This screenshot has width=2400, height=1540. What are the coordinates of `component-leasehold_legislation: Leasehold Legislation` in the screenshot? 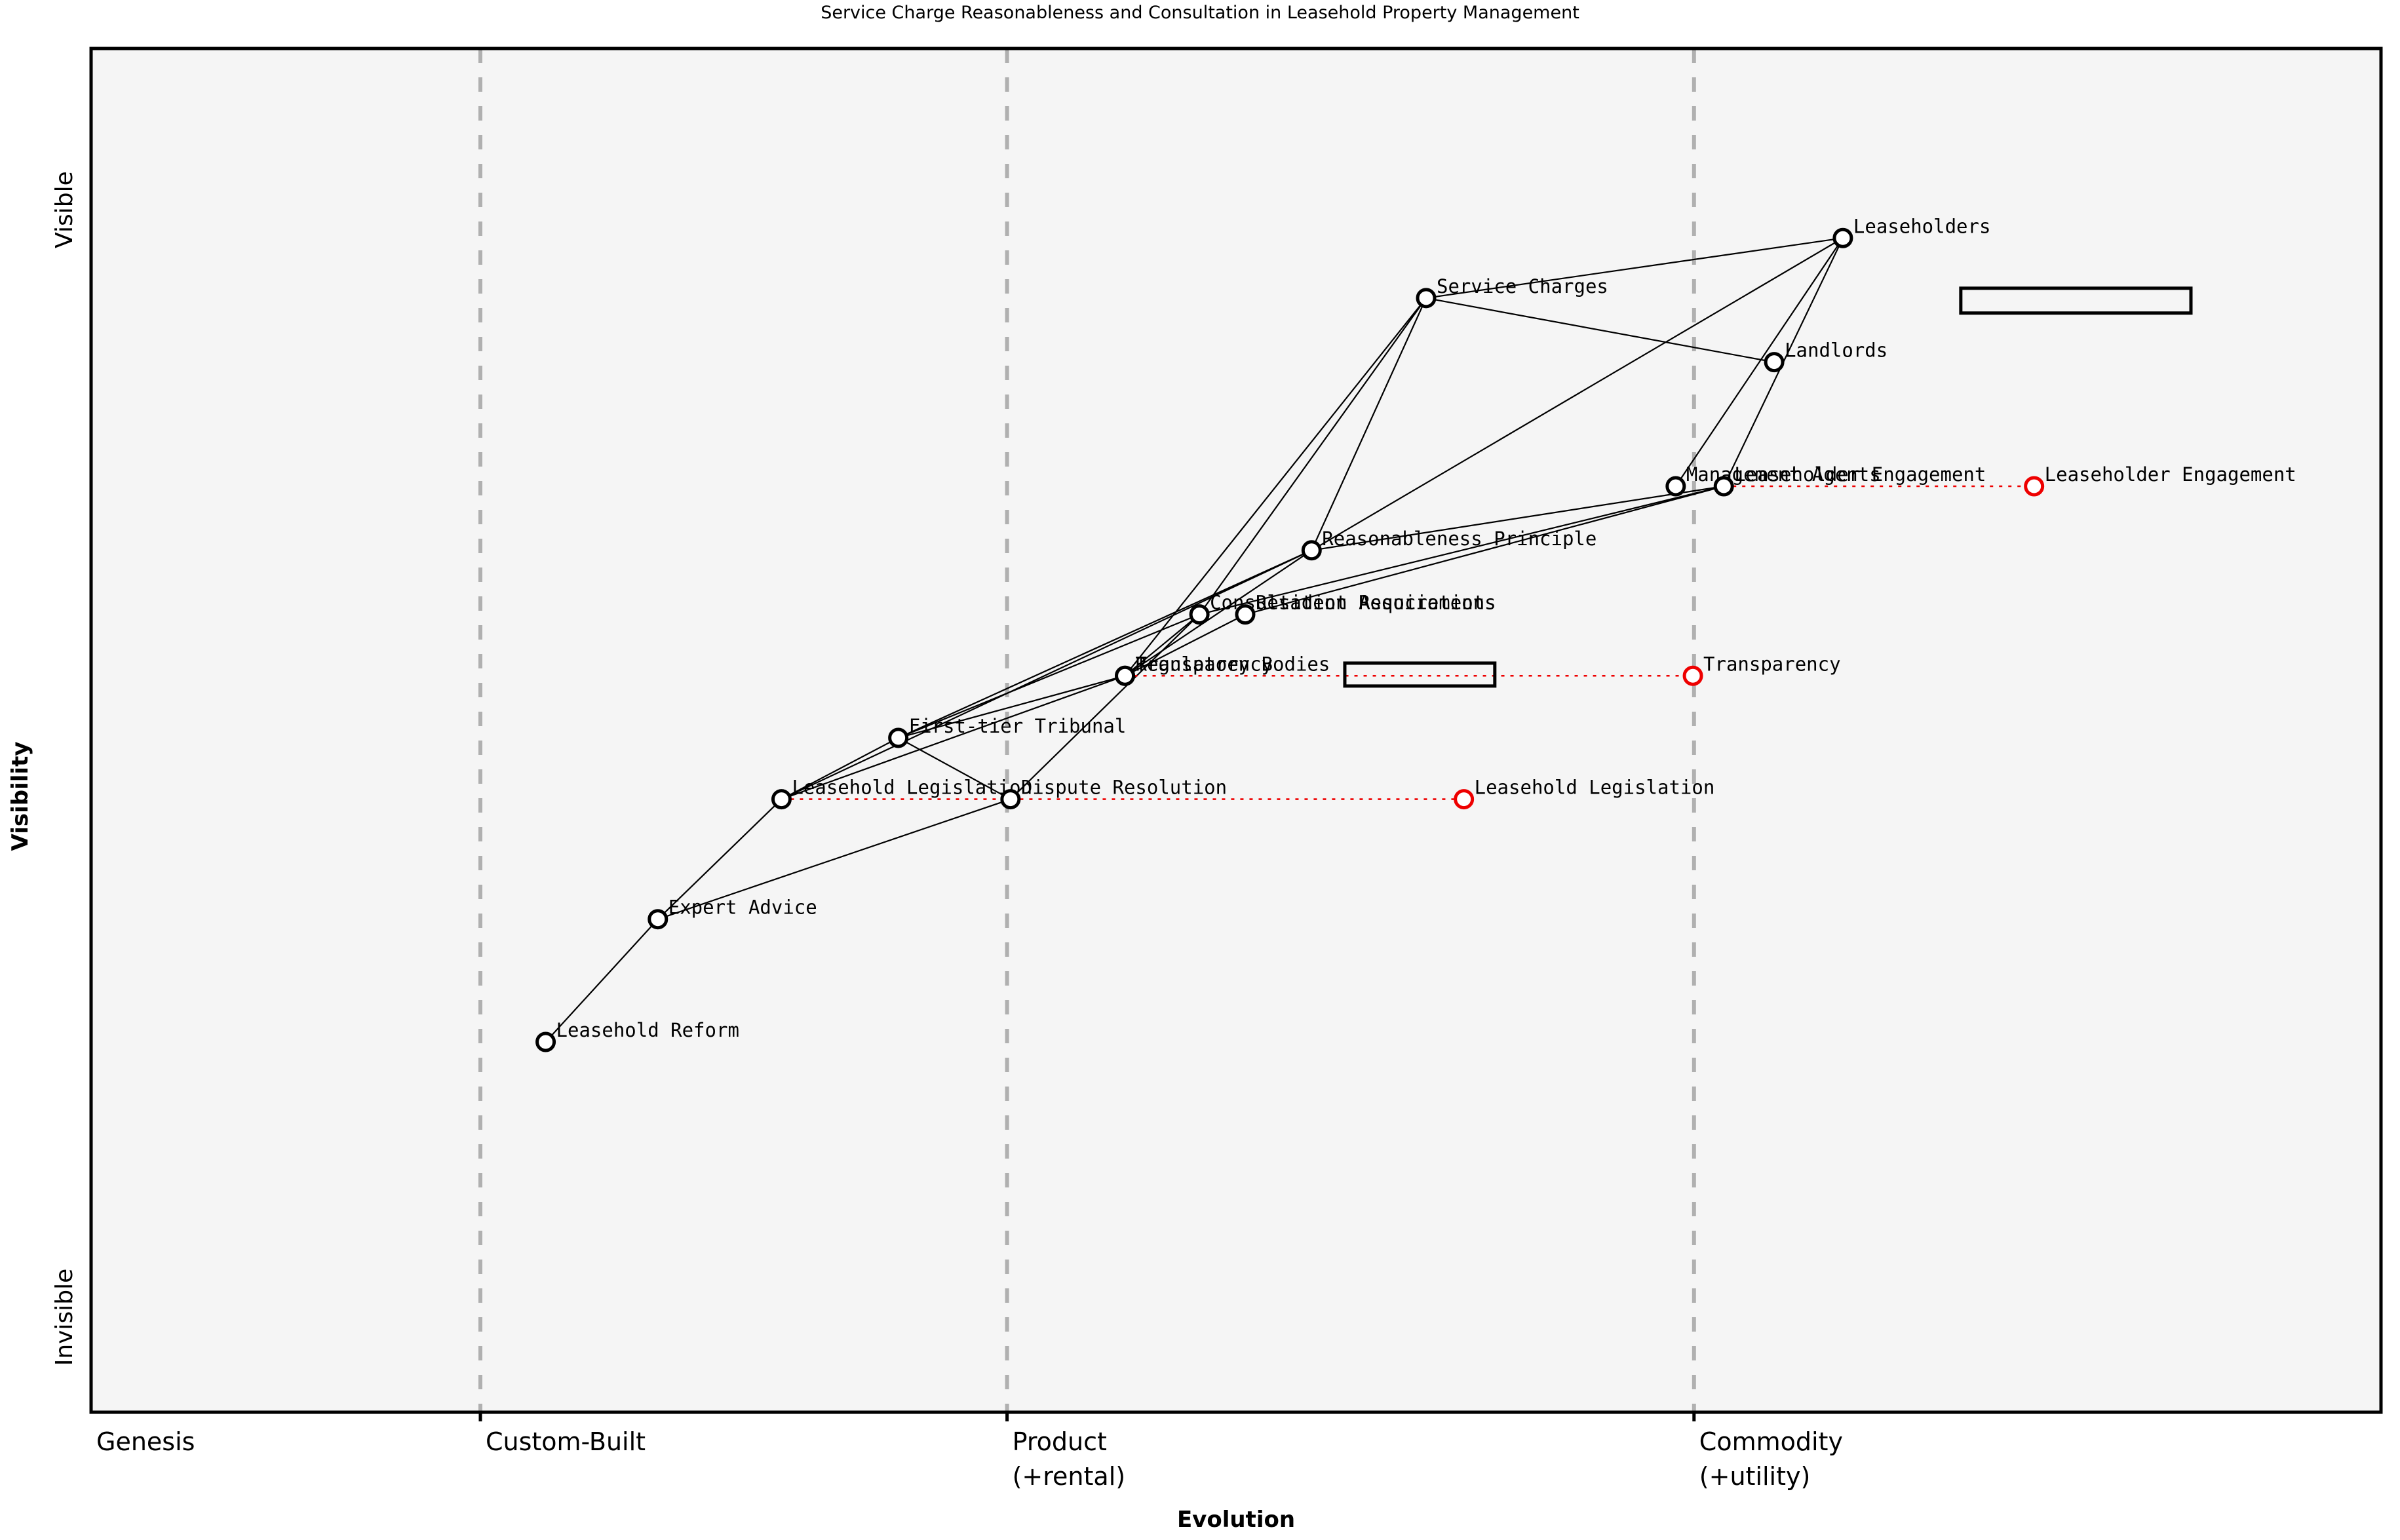 It's located at (901, 793).